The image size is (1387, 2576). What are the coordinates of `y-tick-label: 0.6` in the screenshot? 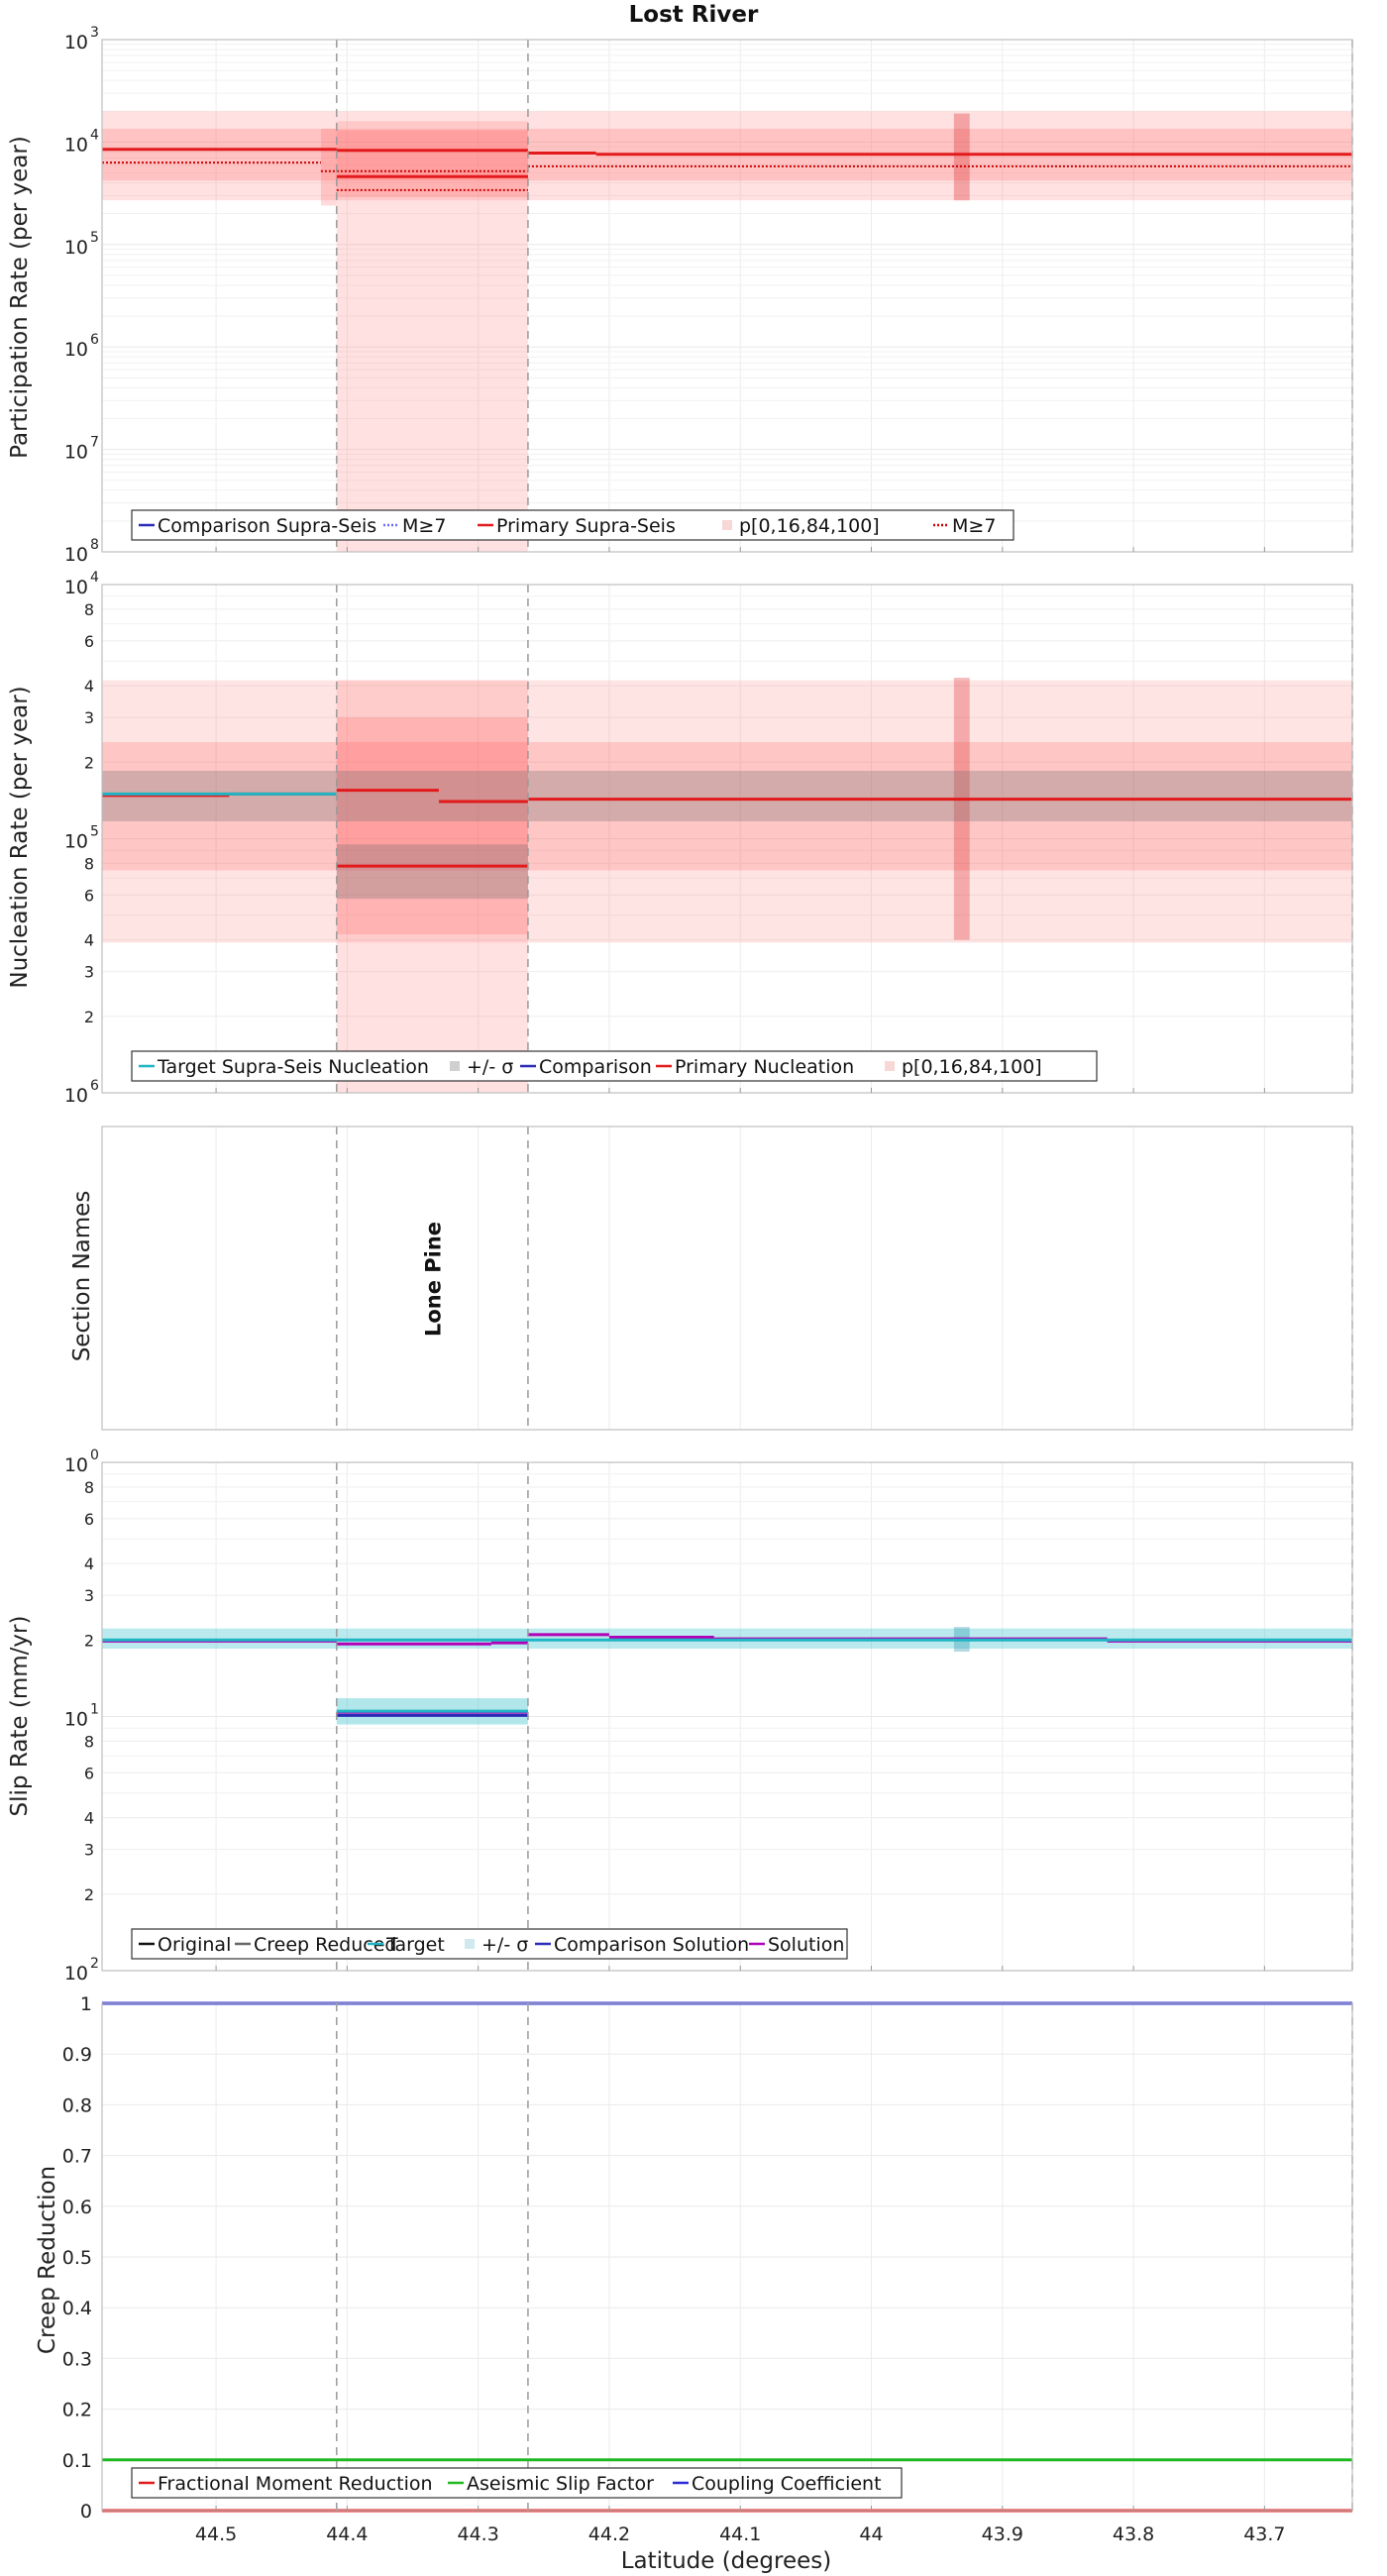 It's located at (77, 2207).